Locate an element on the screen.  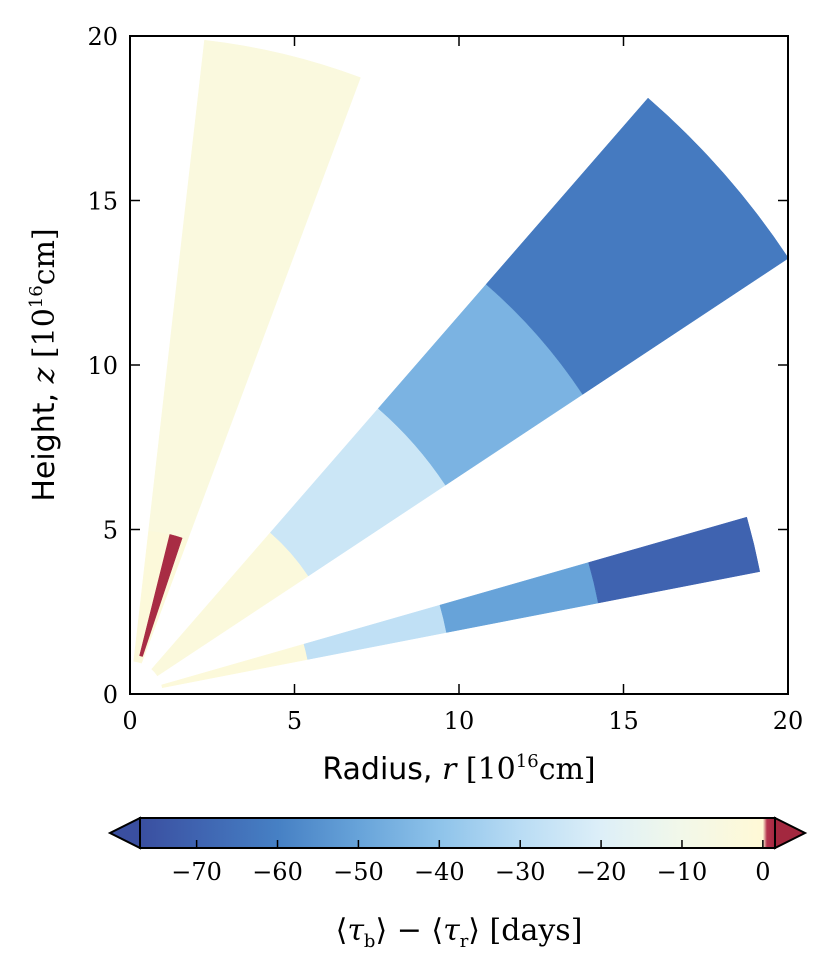
x-tick-label: 0 is located at coordinates (129, 721).